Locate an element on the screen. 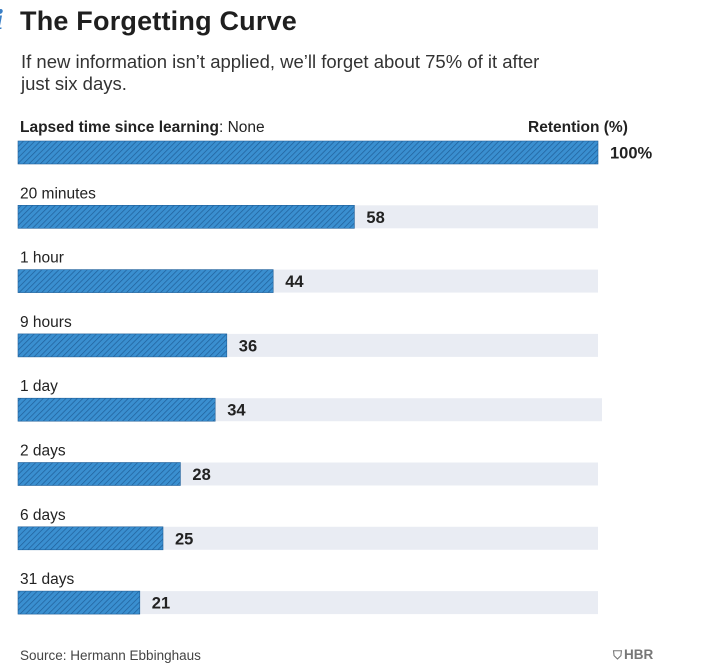 This screenshot has width=727, height=669. logo-mark-icon: i is located at coordinates (2, 21).